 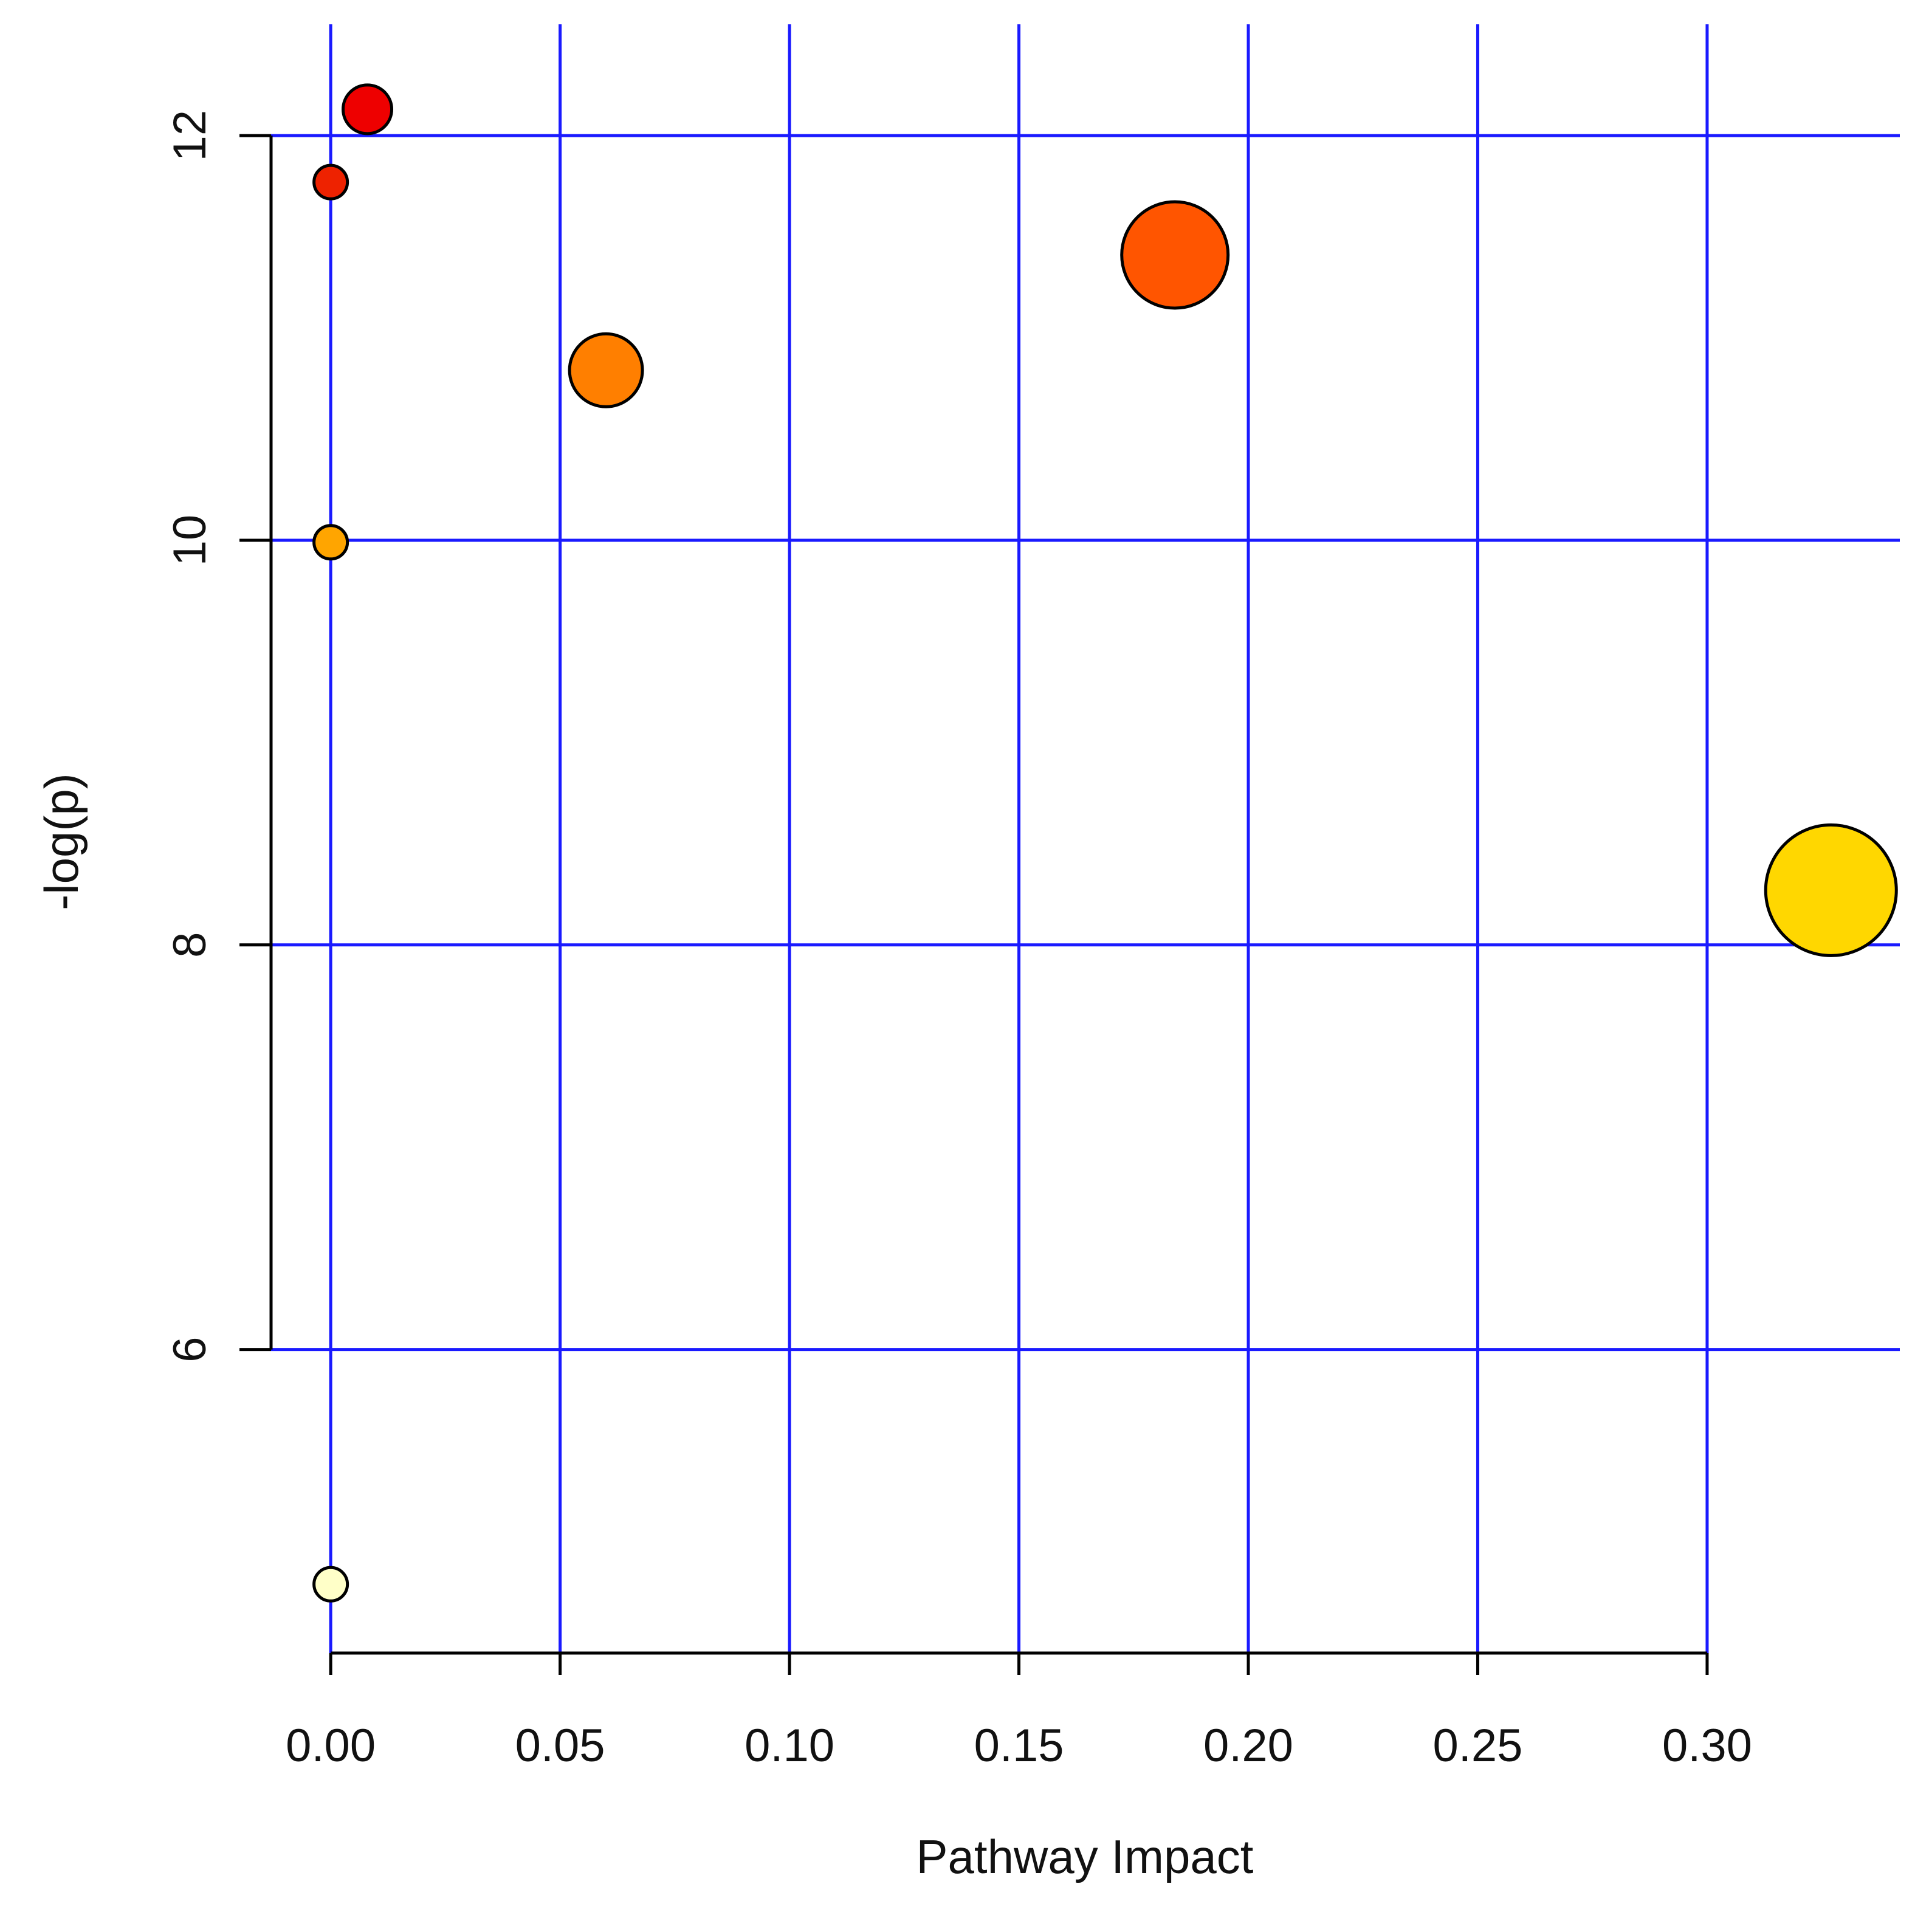 What do you see at coordinates (62, 842) in the screenshot?
I see `y-axis-title: -log(p)` at bounding box center [62, 842].